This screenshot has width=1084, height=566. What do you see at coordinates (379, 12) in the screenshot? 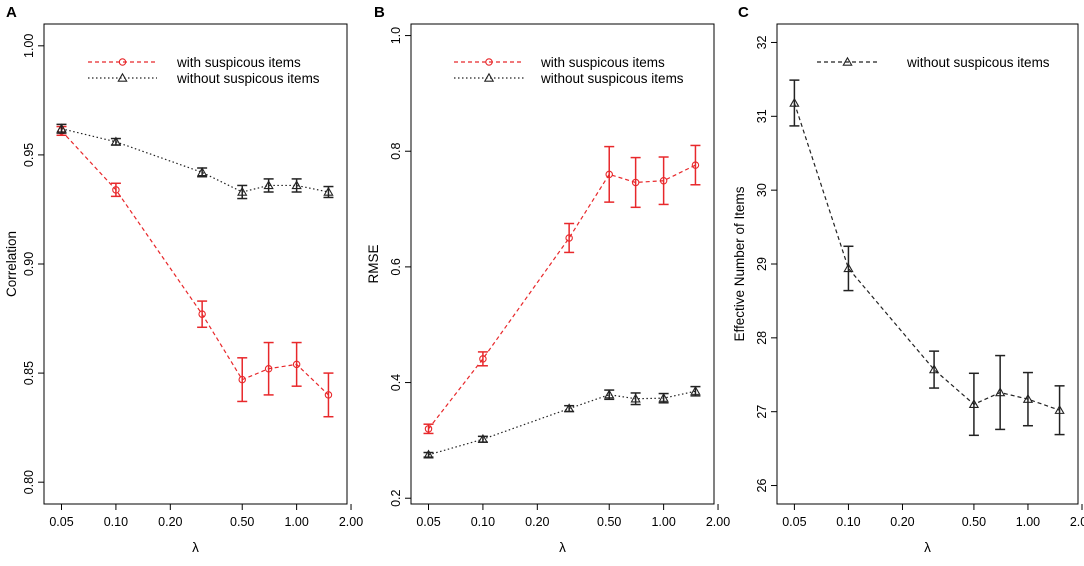
I see `panel-letter: B` at bounding box center [379, 12].